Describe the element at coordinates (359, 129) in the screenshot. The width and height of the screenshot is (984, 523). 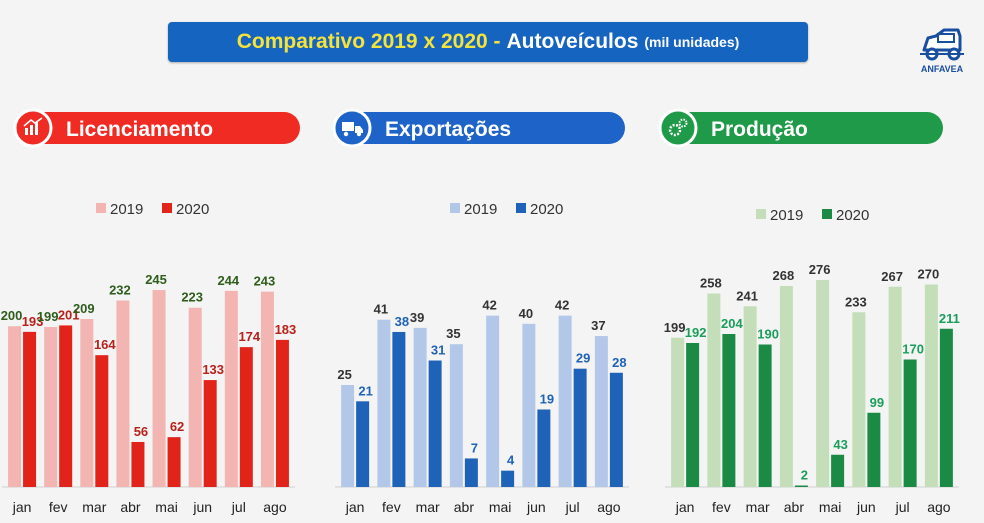
I see `icon-cab` at that location.